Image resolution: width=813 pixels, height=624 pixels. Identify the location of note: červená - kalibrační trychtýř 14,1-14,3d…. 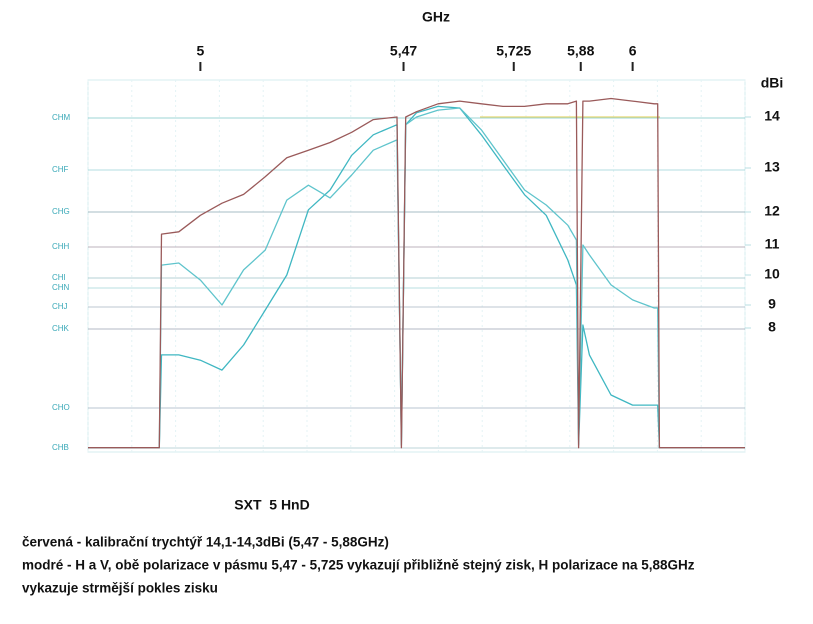
(205, 542).